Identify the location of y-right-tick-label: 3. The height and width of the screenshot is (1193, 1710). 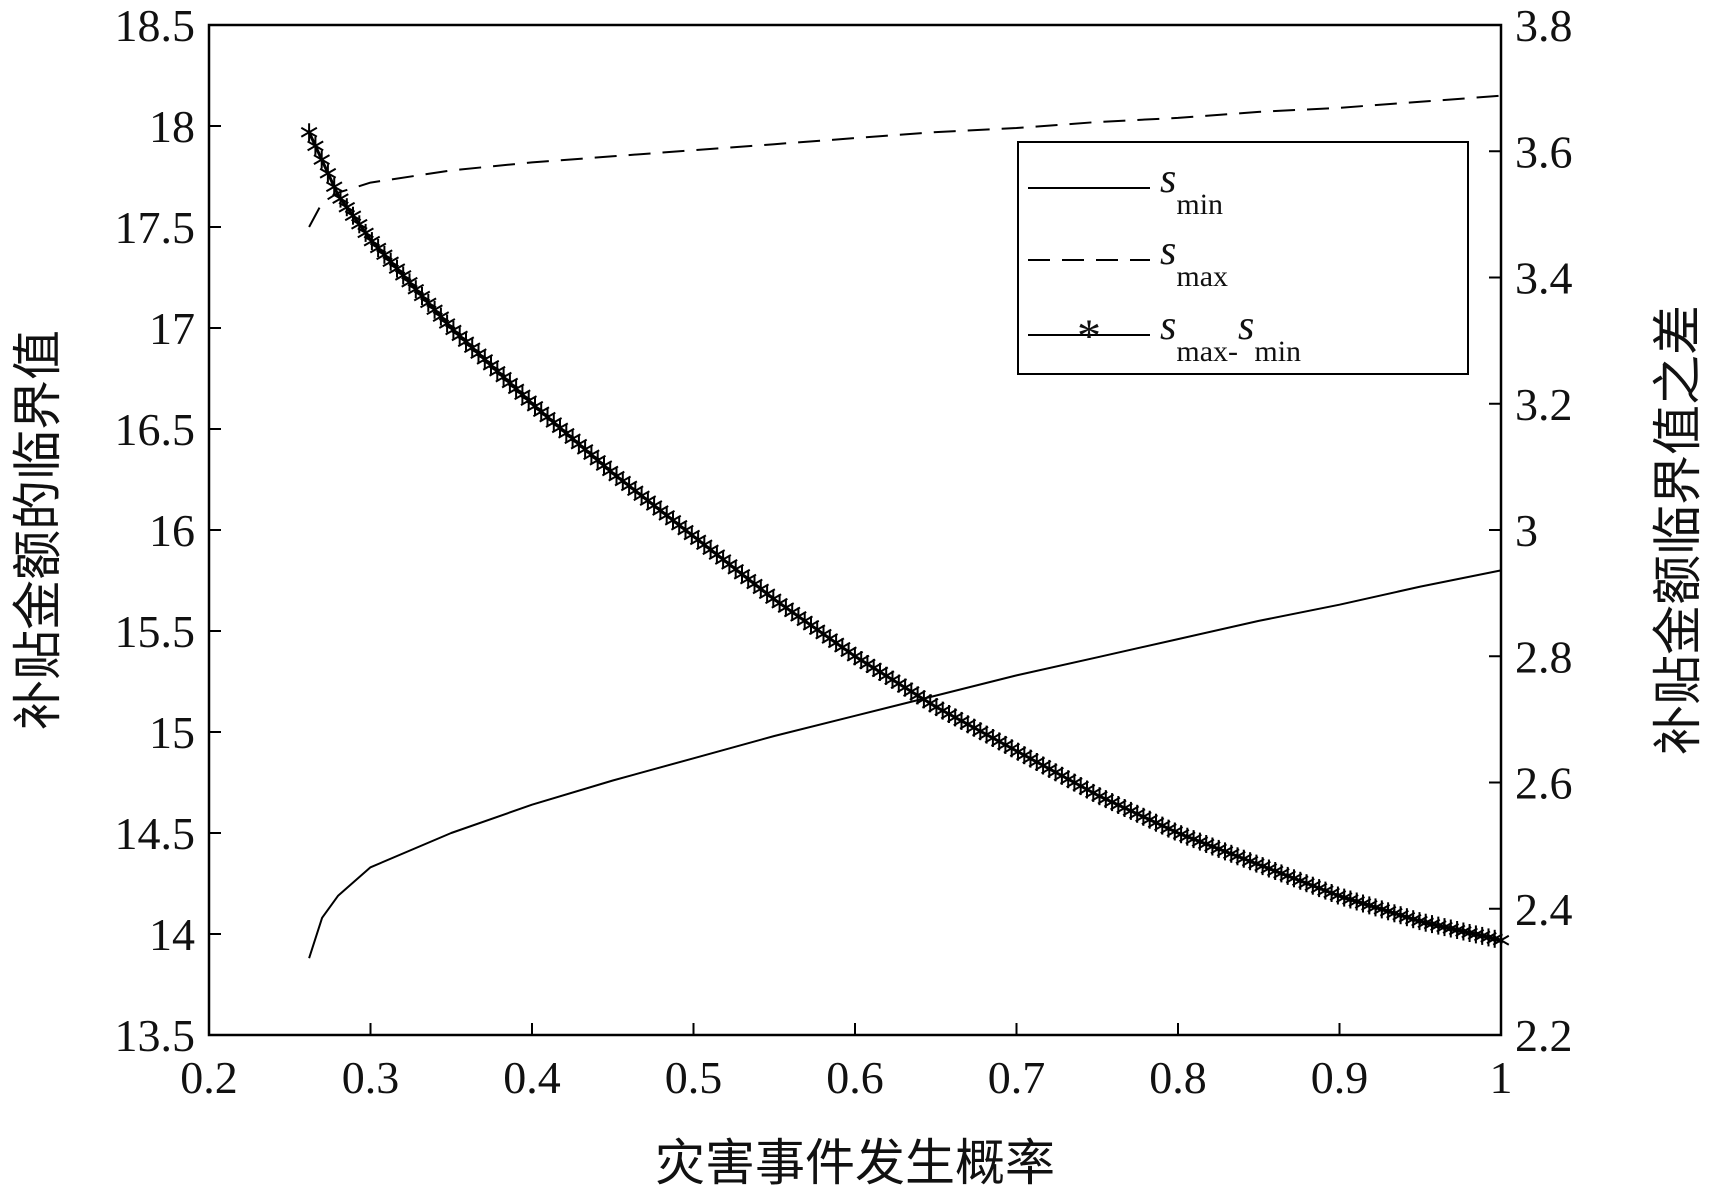
(1526, 530).